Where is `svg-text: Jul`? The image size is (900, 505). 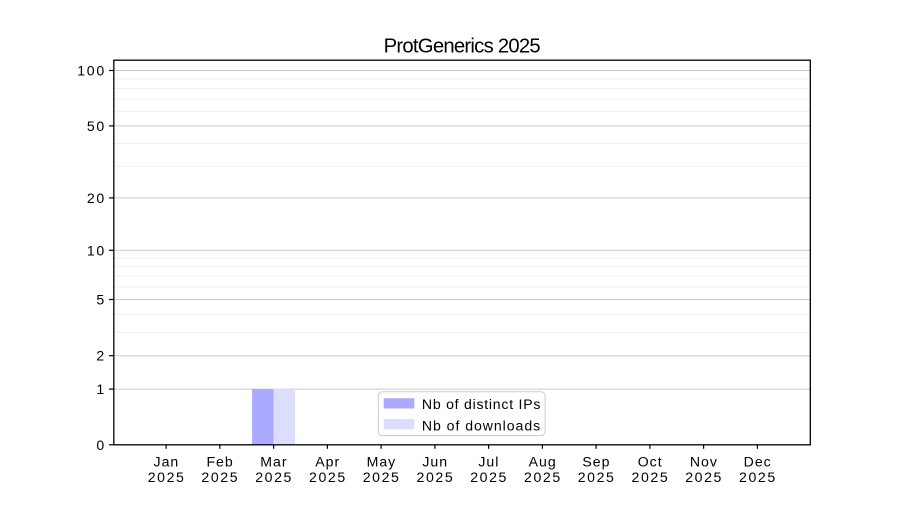
svg-text: Jul is located at coordinates (488, 461).